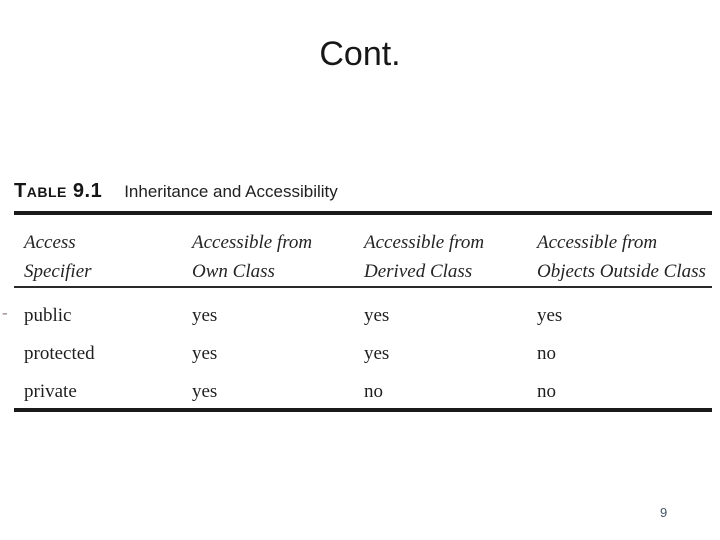 This screenshot has width=720, height=540. Describe the element at coordinates (621, 257) in the screenshot. I see `column-header-objects-outside-class: Accessible from Objects Outside Class` at that location.